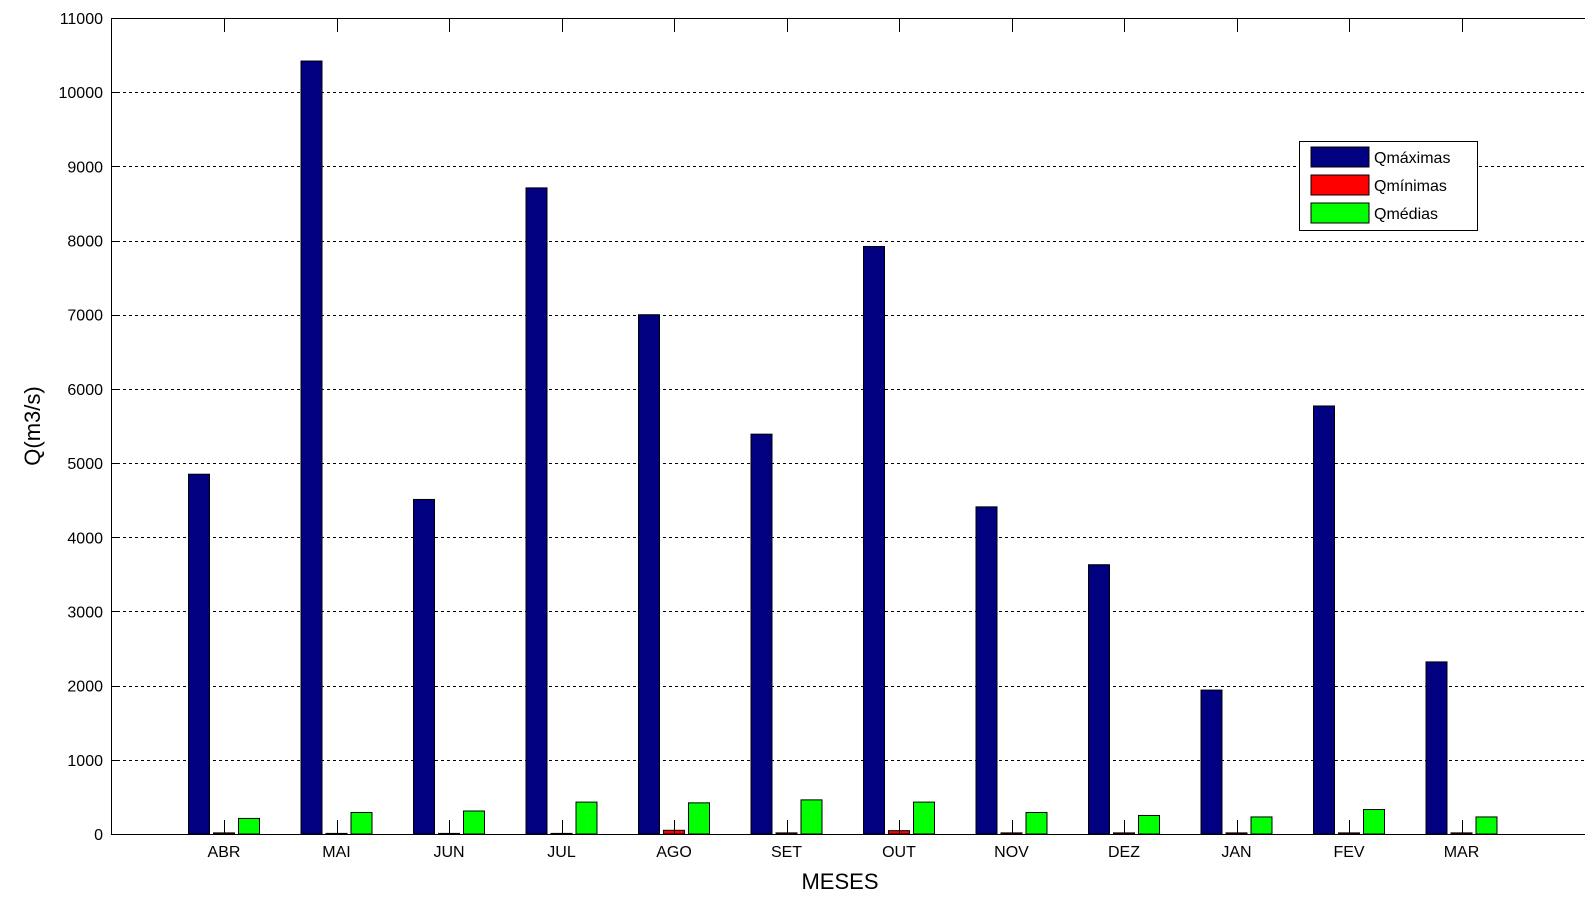  What do you see at coordinates (85, 538) in the screenshot?
I see `y-tick-label: 4000` at bounding box center [85, 538].